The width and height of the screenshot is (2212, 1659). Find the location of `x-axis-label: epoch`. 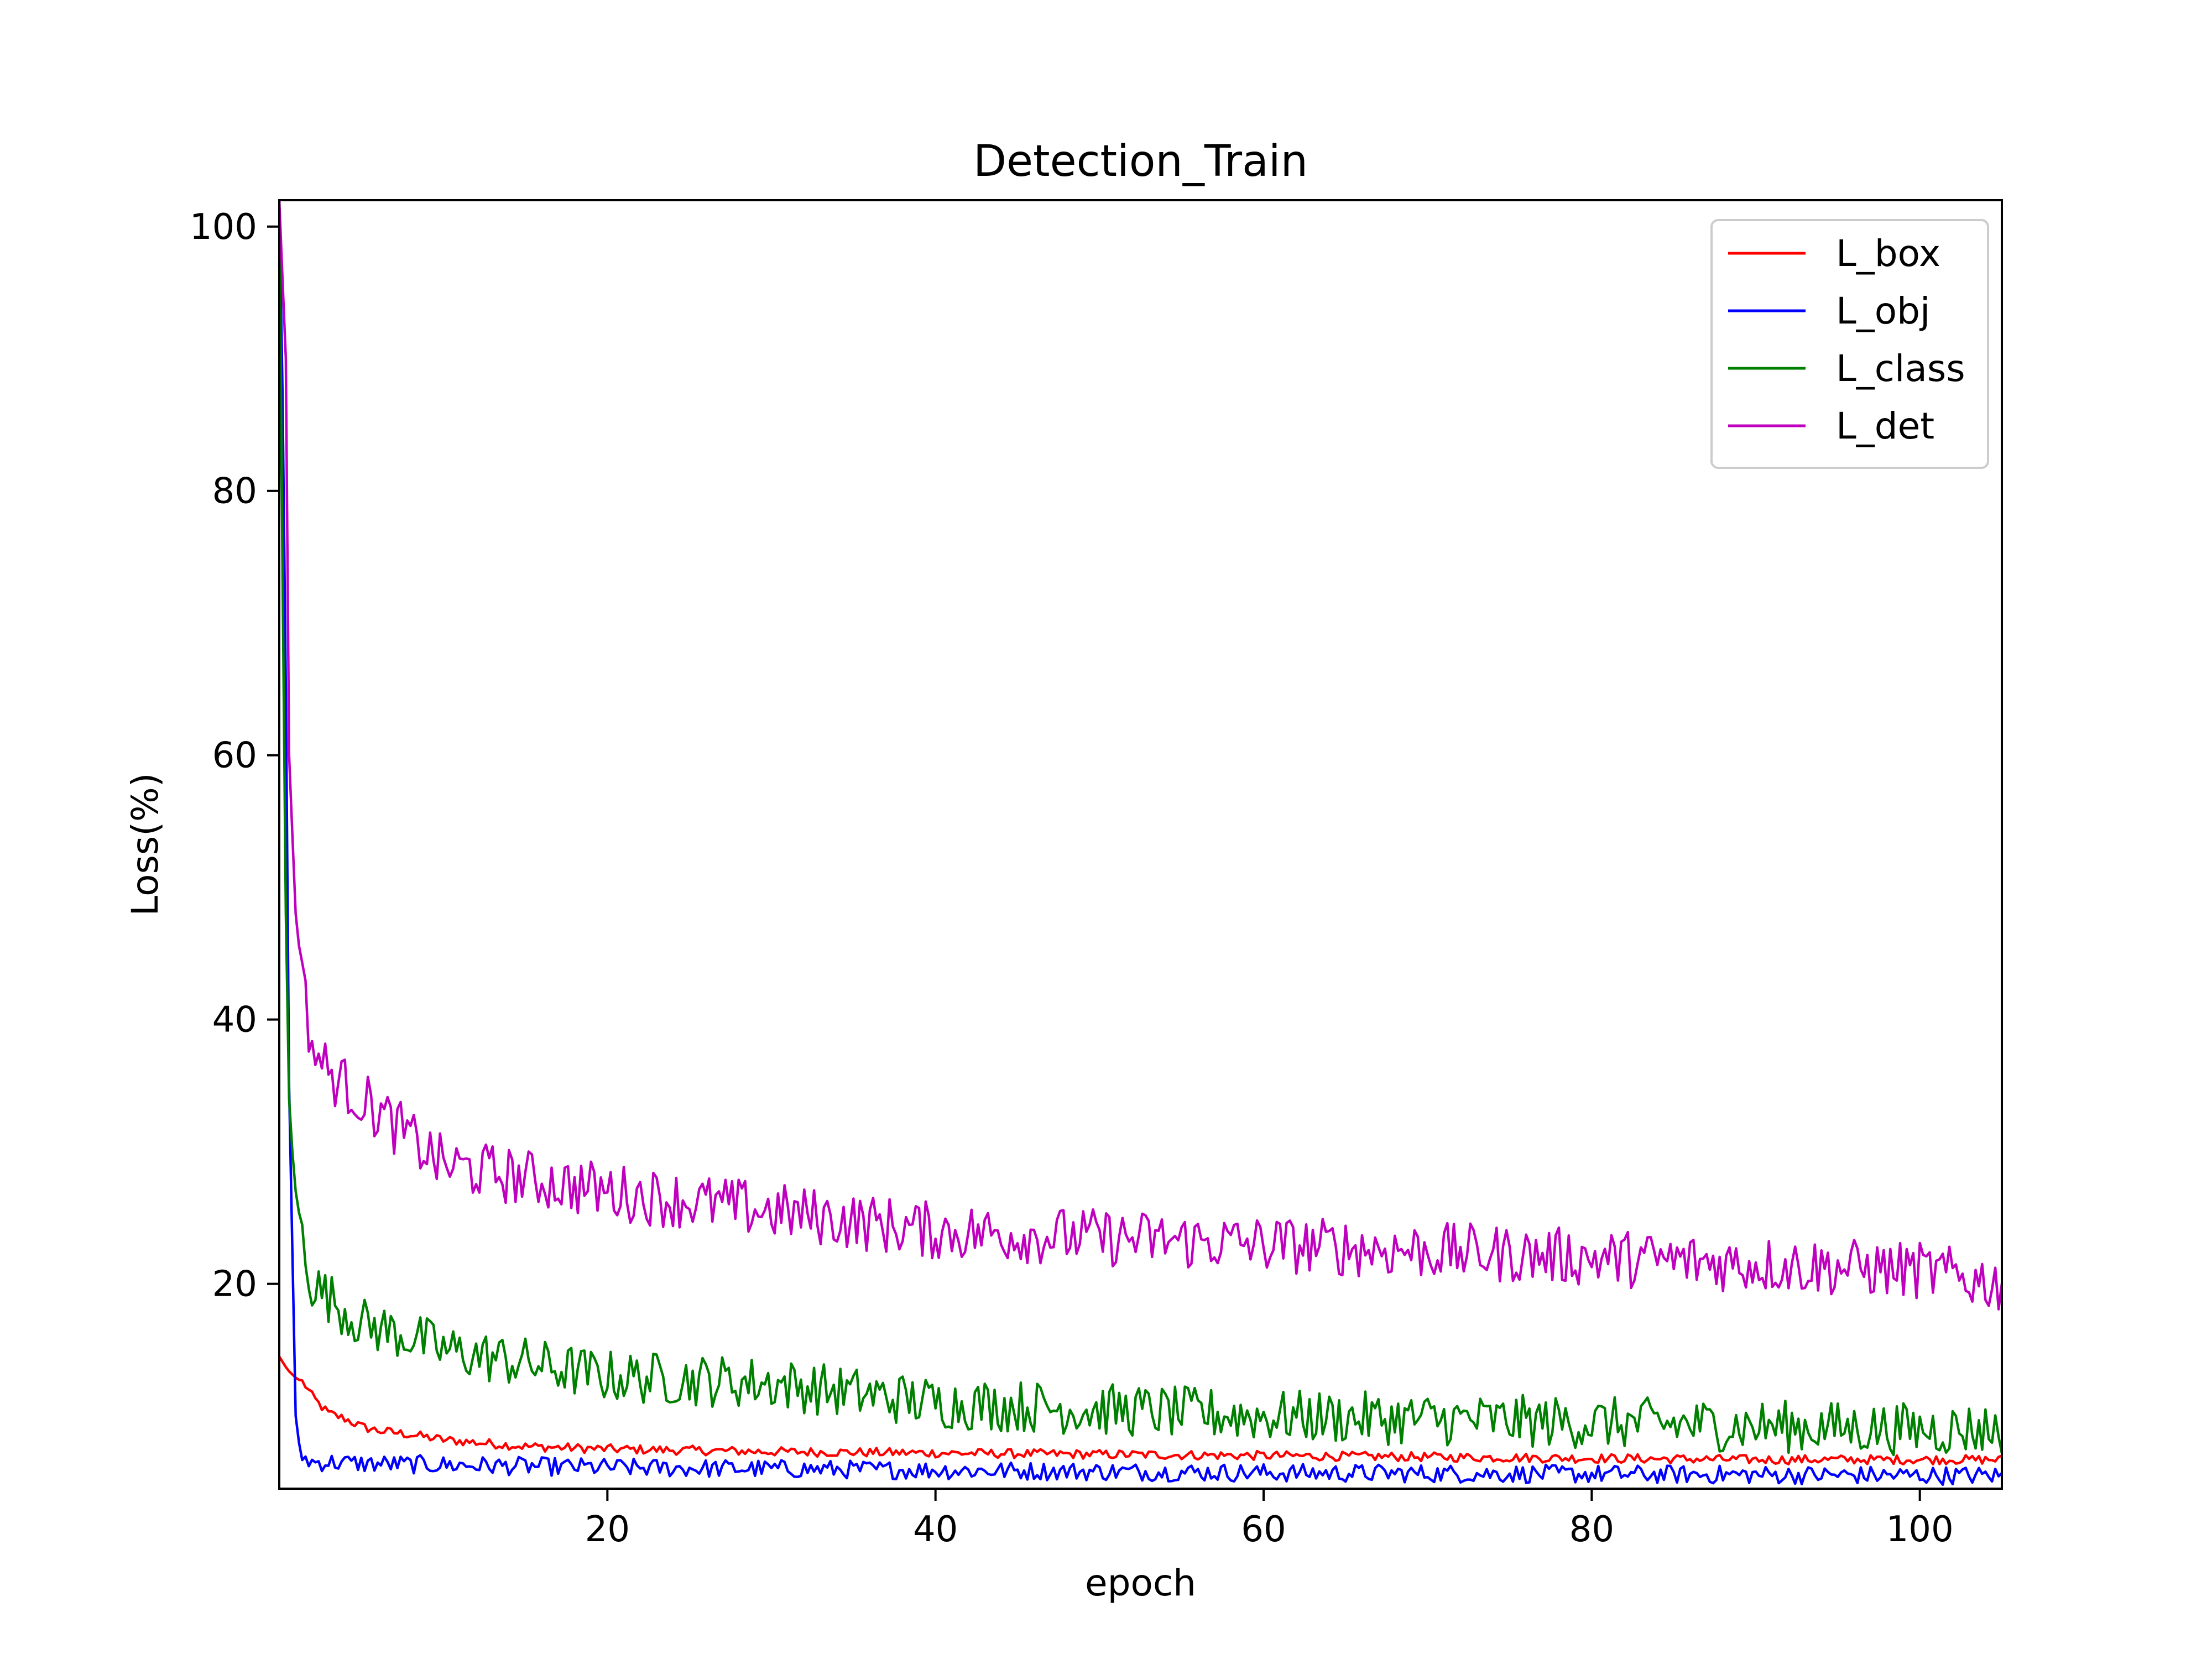

x-axis-label: epoch is located at coordinates (1141, 1583).